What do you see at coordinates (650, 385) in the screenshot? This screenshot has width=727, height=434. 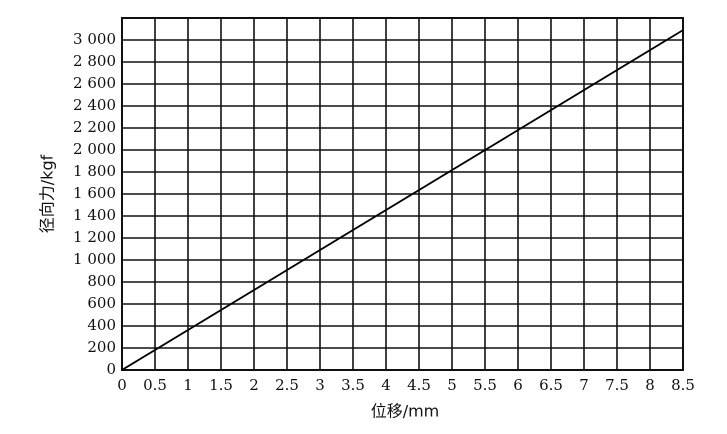 I see `x-tick-label: 8` at bounding box center [650, 385].